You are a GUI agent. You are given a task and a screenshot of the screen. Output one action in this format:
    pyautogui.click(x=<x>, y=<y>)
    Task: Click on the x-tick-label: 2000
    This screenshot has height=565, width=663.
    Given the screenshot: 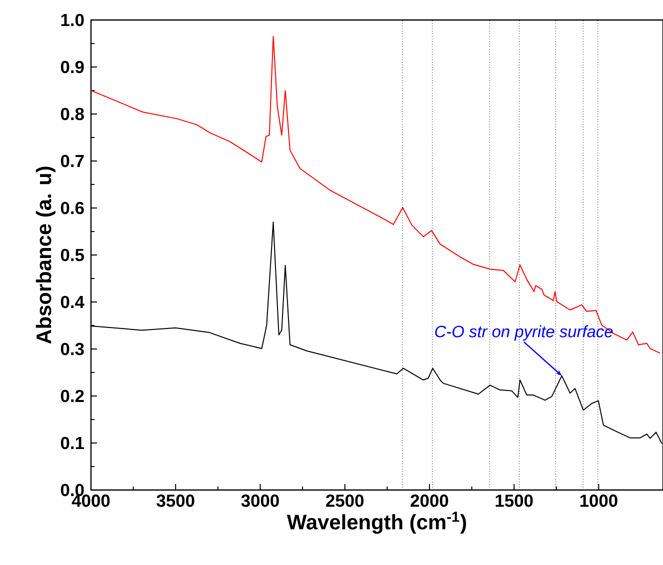 What is the action you would take?
    pyautogui.click(x=429, y=500)
    